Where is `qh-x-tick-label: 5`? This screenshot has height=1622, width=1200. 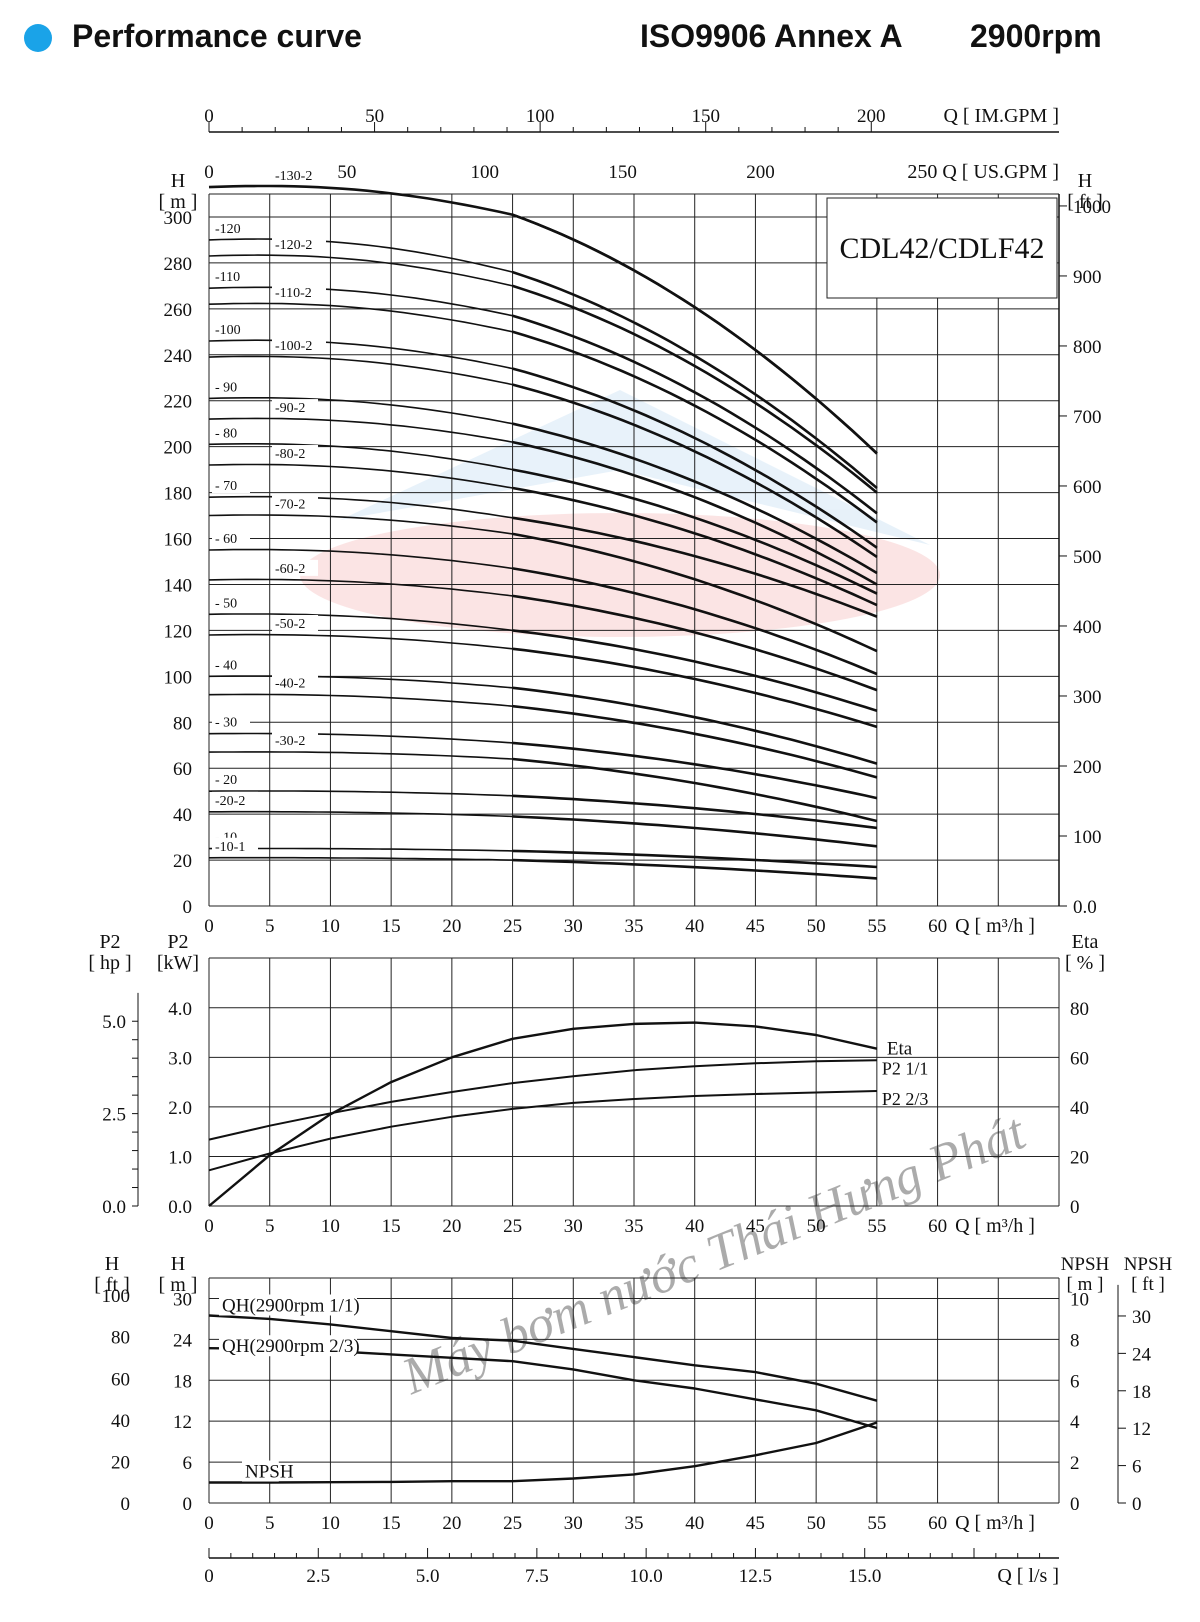 qh-x-tick-label: 5 is located at coordinates (270, 926).